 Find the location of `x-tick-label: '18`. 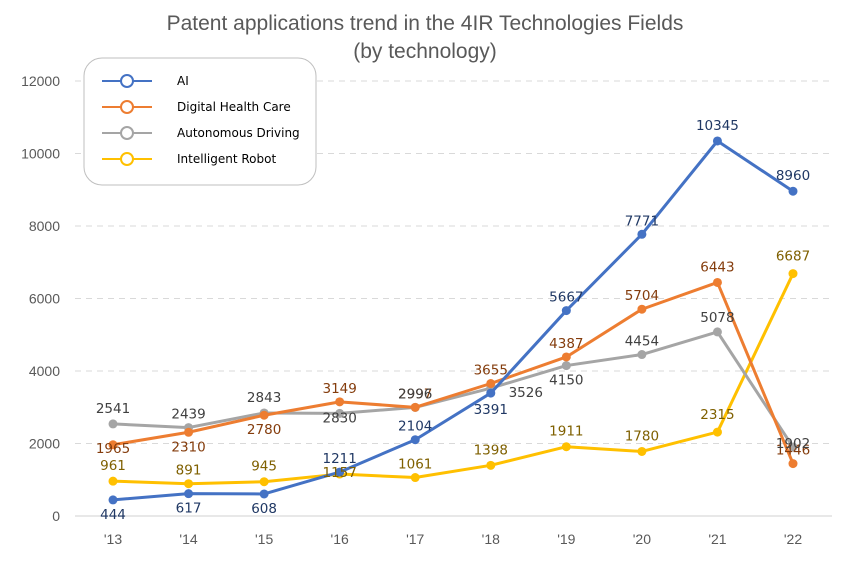

x-tick-label: '18 is located at coordinates (491, 539).